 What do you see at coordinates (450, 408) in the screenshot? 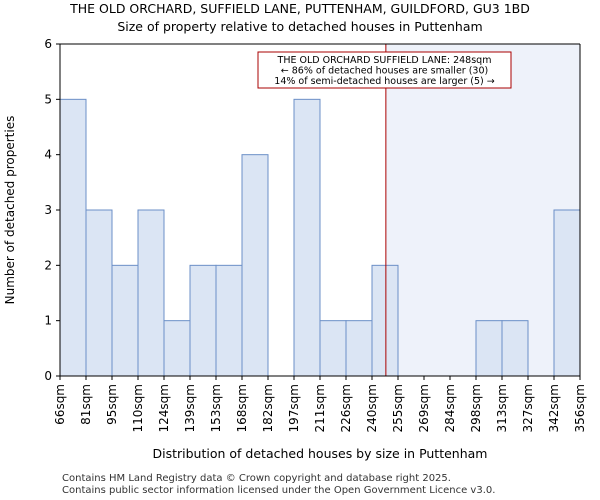
I see `x-tick-label-284sqm: 284sqm` at bounding box center [450, 408].